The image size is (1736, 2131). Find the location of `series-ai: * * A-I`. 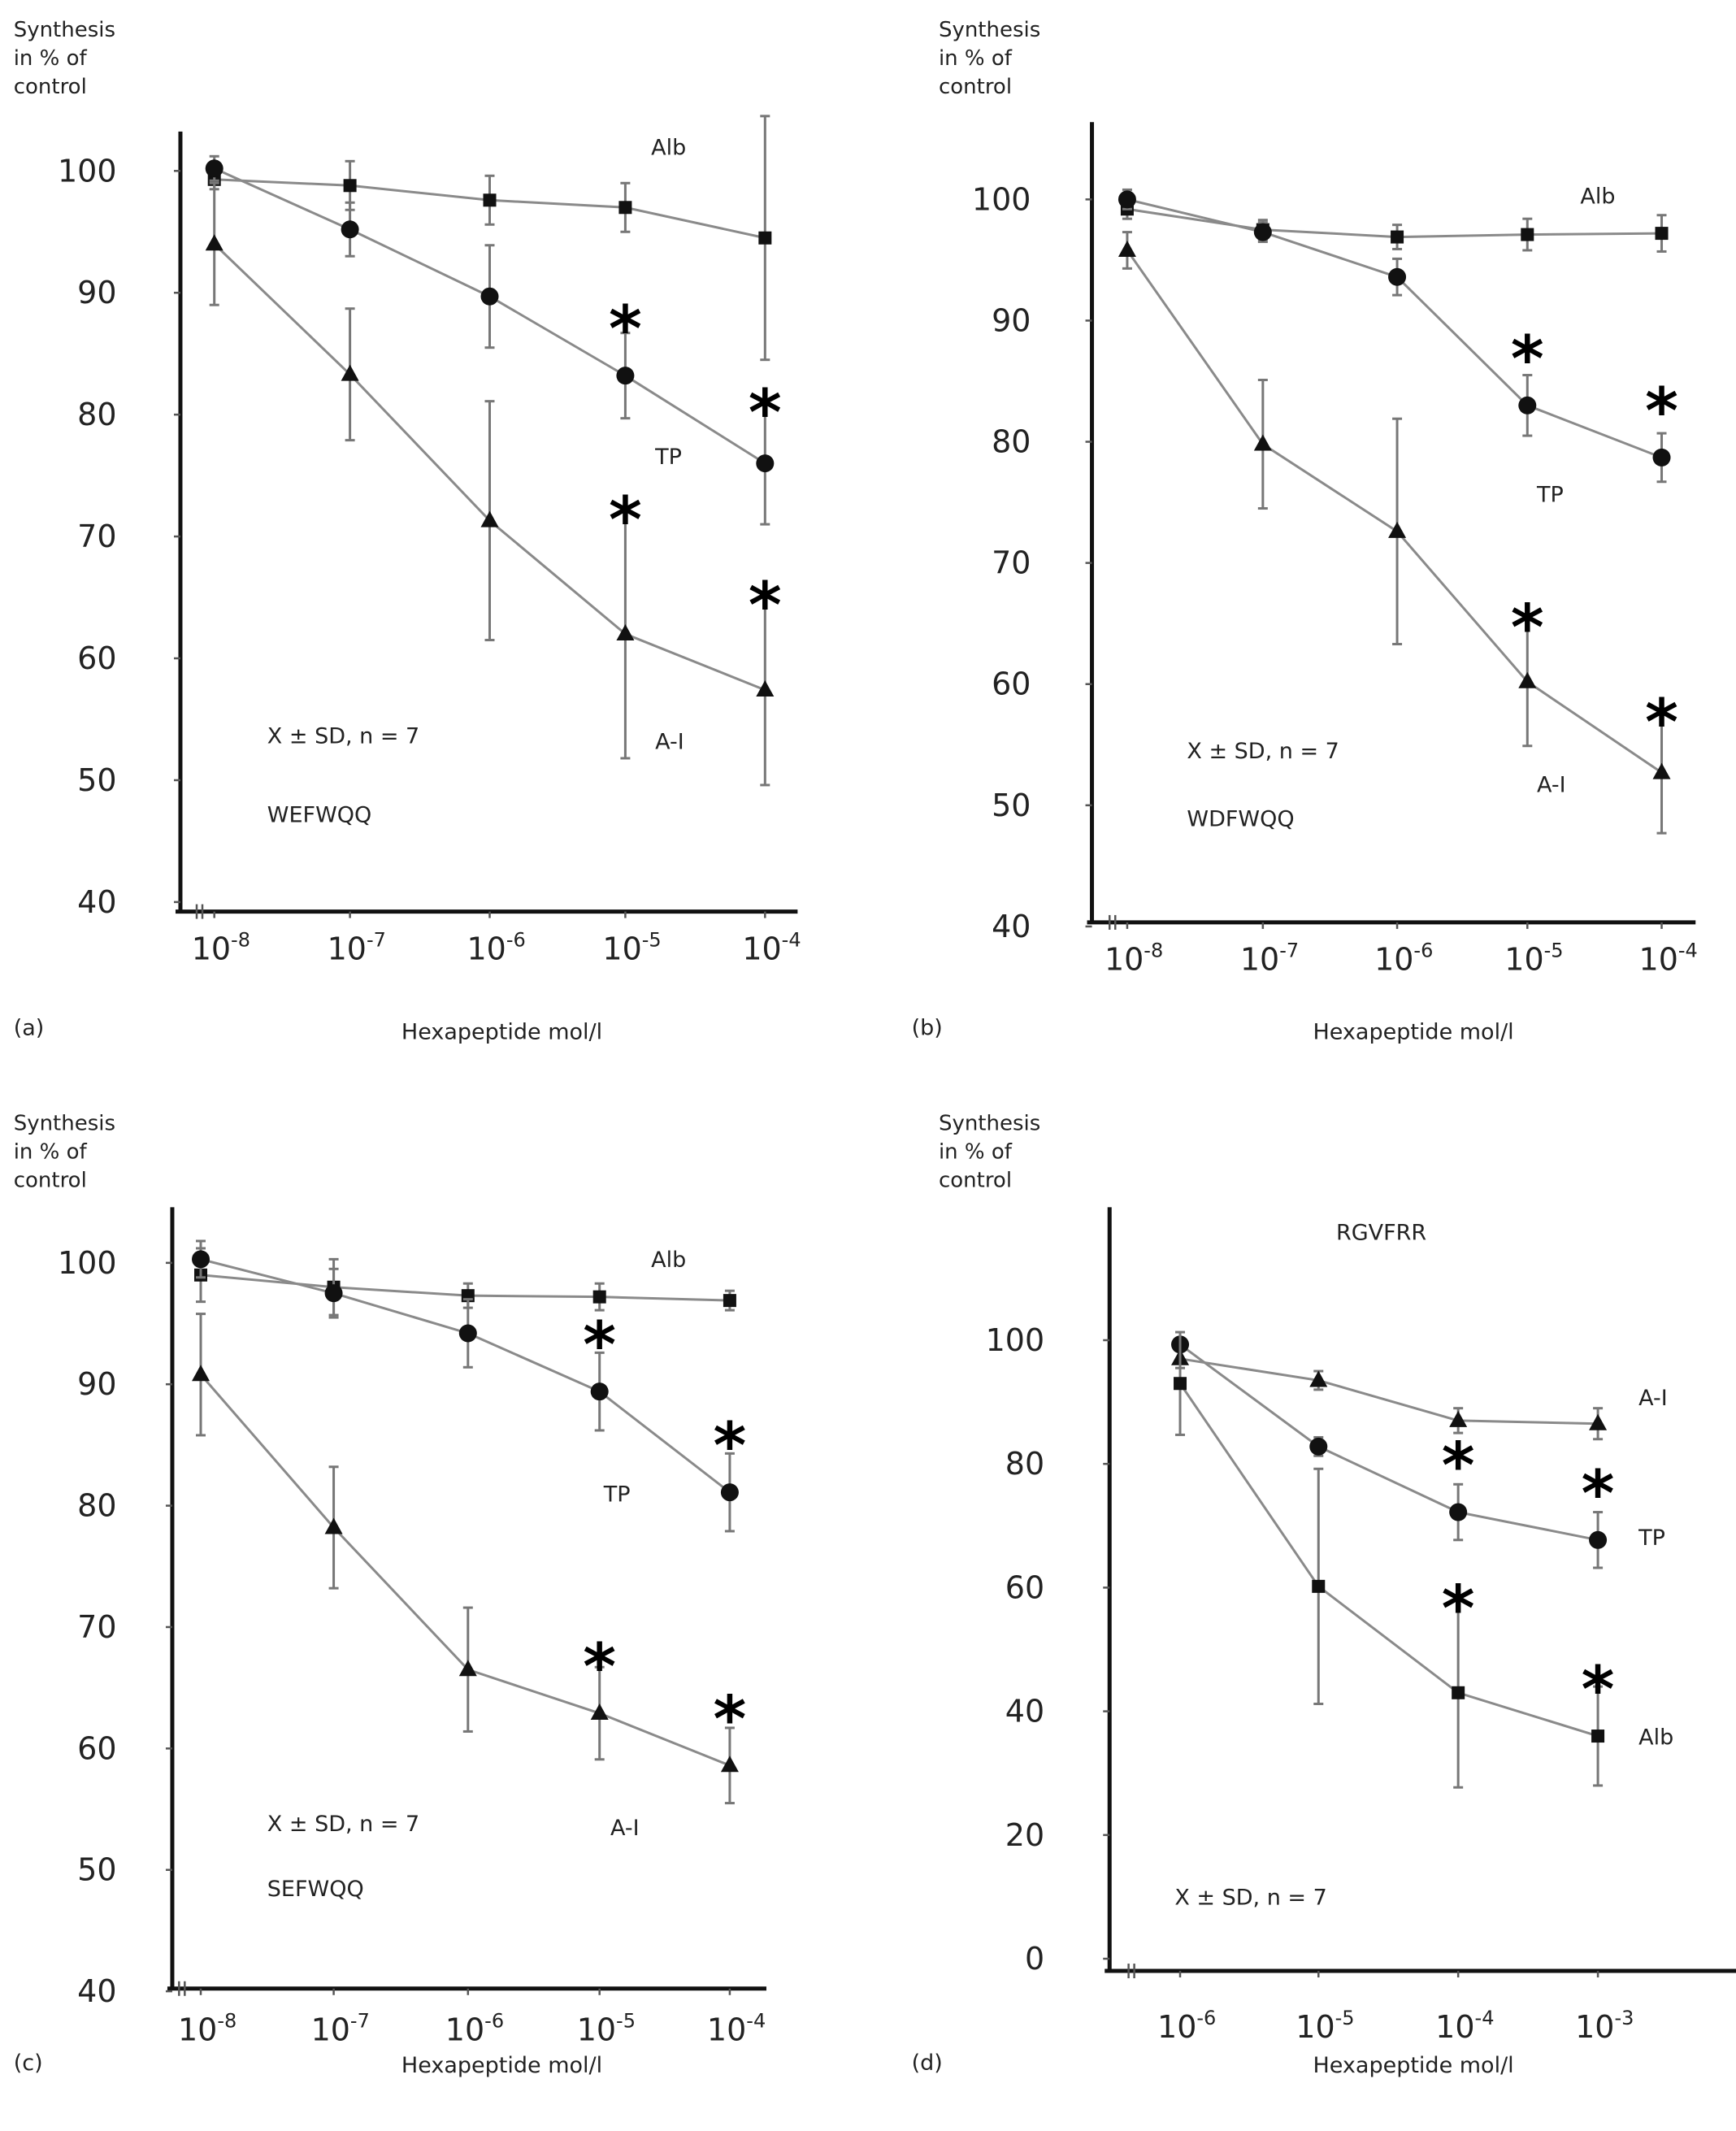

series-ai: * * A-I is located at coordinates (493, 484).